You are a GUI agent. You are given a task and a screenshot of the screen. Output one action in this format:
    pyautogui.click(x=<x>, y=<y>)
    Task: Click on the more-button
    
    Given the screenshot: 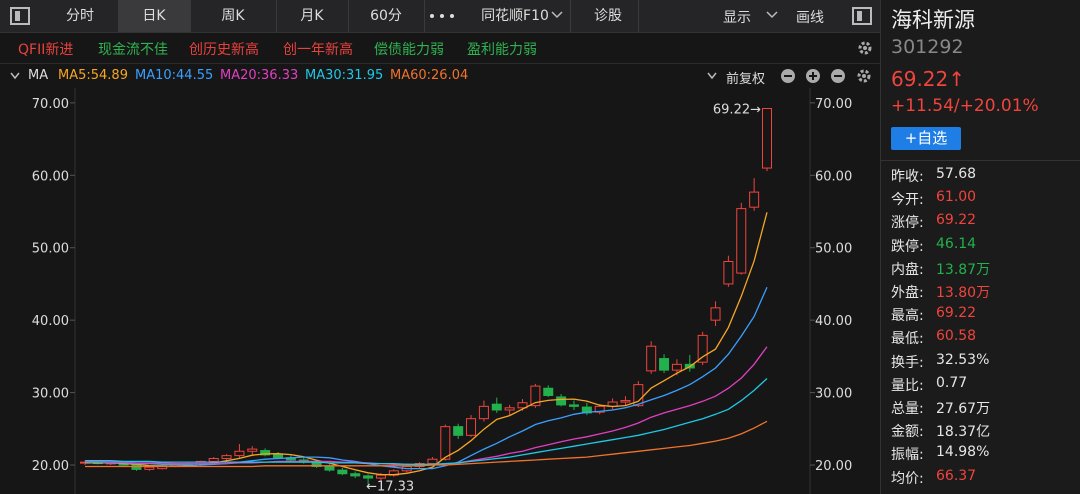 What is the action you would take?
    pyautogui.click(x=443, y=16)
    